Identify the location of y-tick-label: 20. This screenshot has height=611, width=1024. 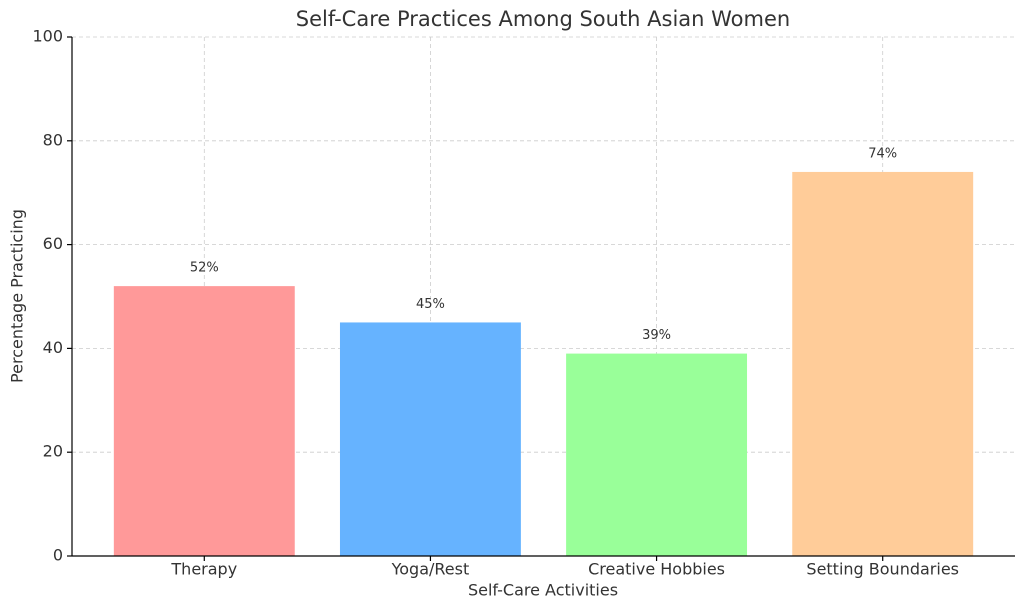
(53, 451).